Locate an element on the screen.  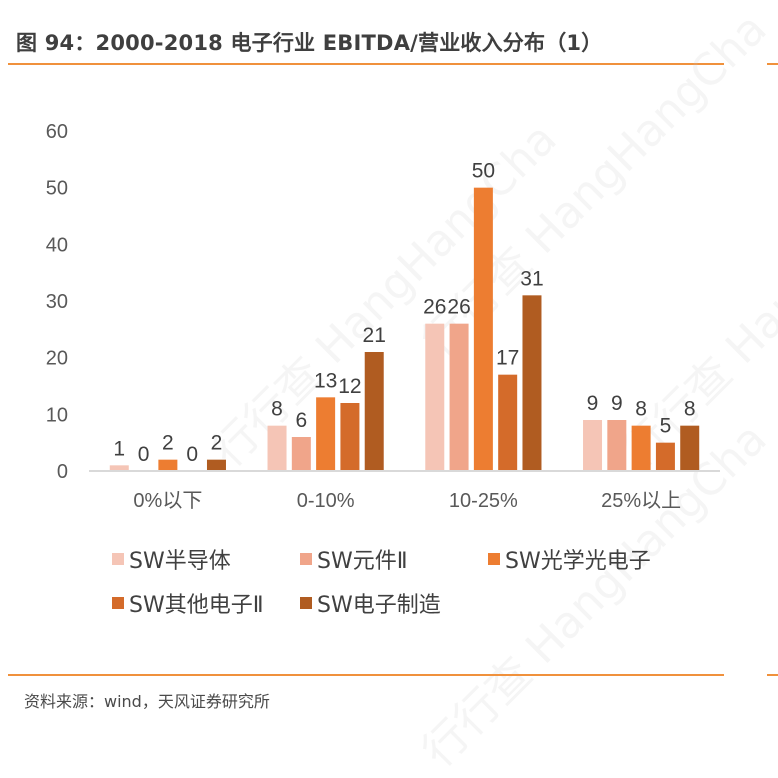
source-rule-right is located at coordinates (772, 675).